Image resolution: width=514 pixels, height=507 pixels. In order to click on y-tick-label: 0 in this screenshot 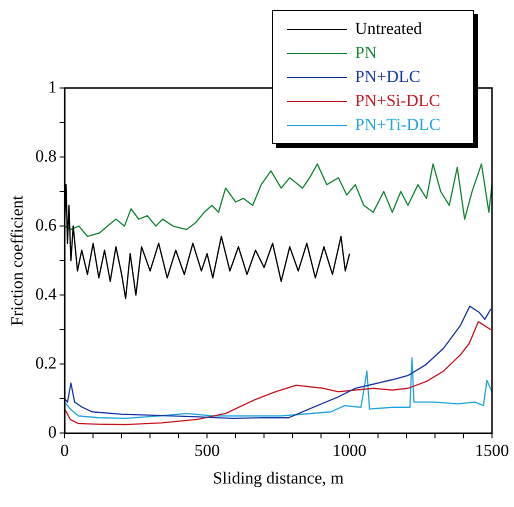, I will do `click(52, 432)`.